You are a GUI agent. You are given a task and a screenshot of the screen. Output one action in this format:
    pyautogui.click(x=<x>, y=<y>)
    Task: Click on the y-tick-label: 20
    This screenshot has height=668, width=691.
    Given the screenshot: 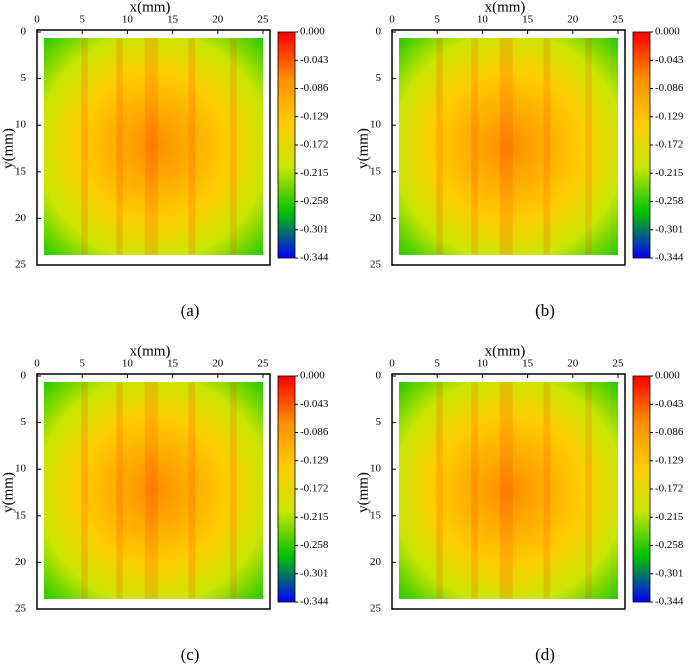 What is the action you would take?
    pyautogui.click(x=376, y=218)
    